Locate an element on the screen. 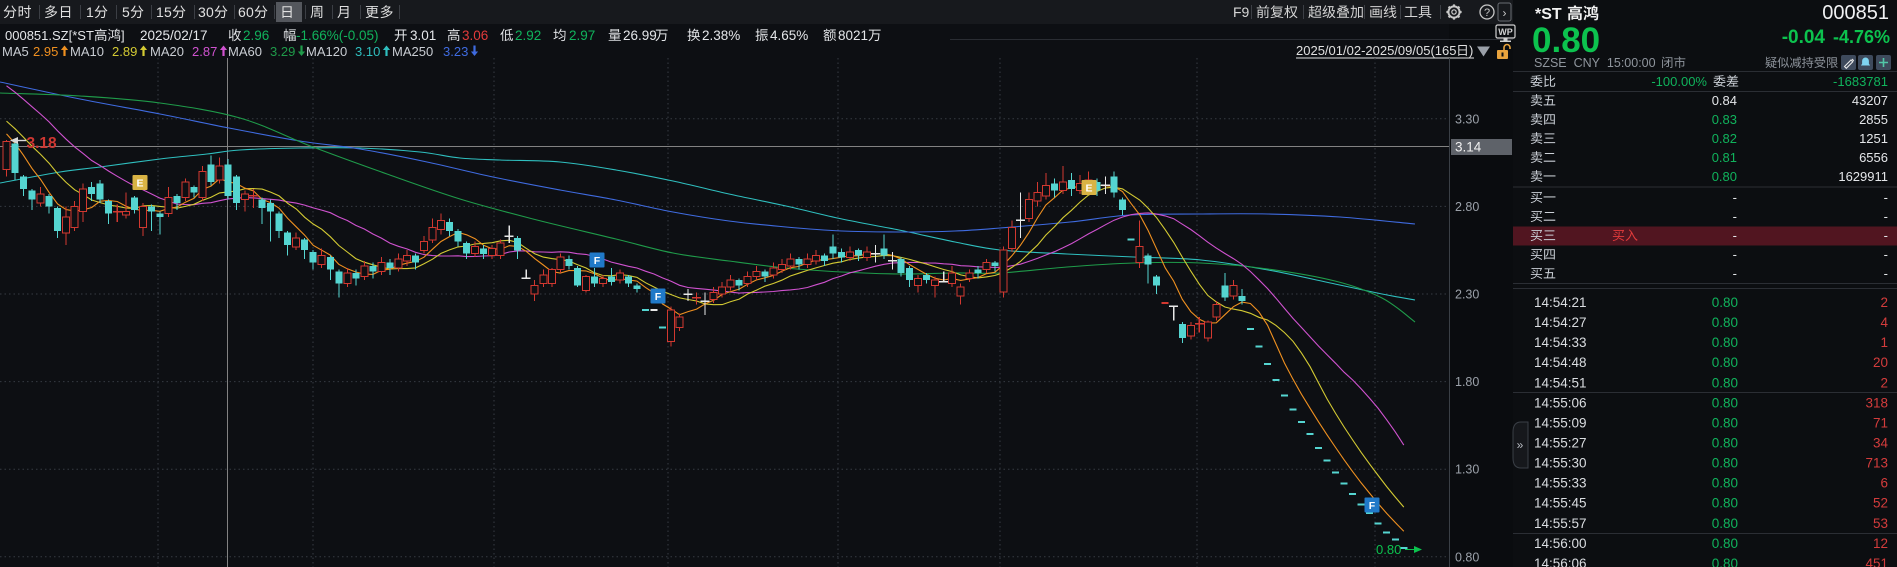 The width and height of the screenshot is (1897, 567). svg-text: 6 is located at coordinates (1884, 483).